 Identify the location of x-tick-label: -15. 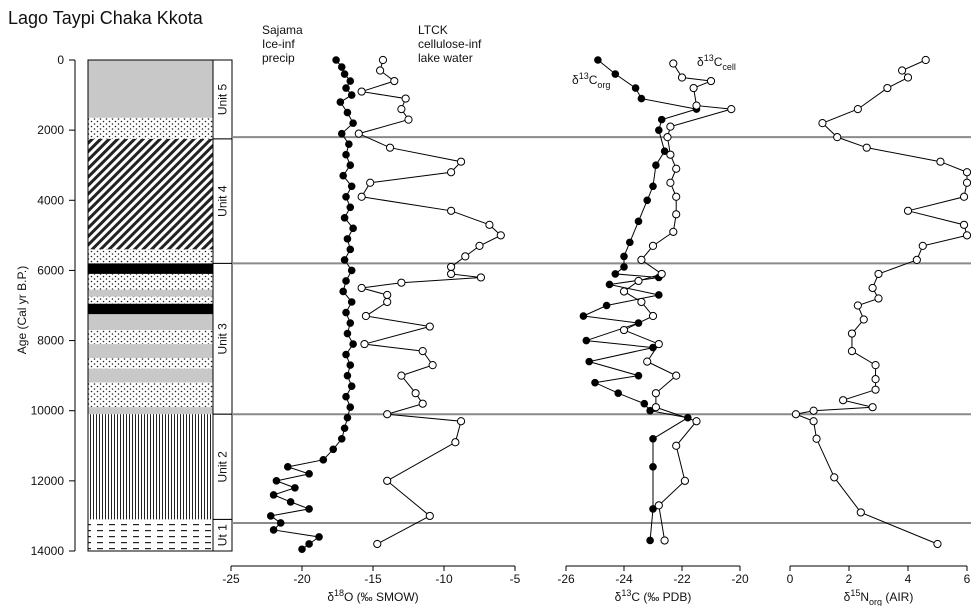
(373, 579).